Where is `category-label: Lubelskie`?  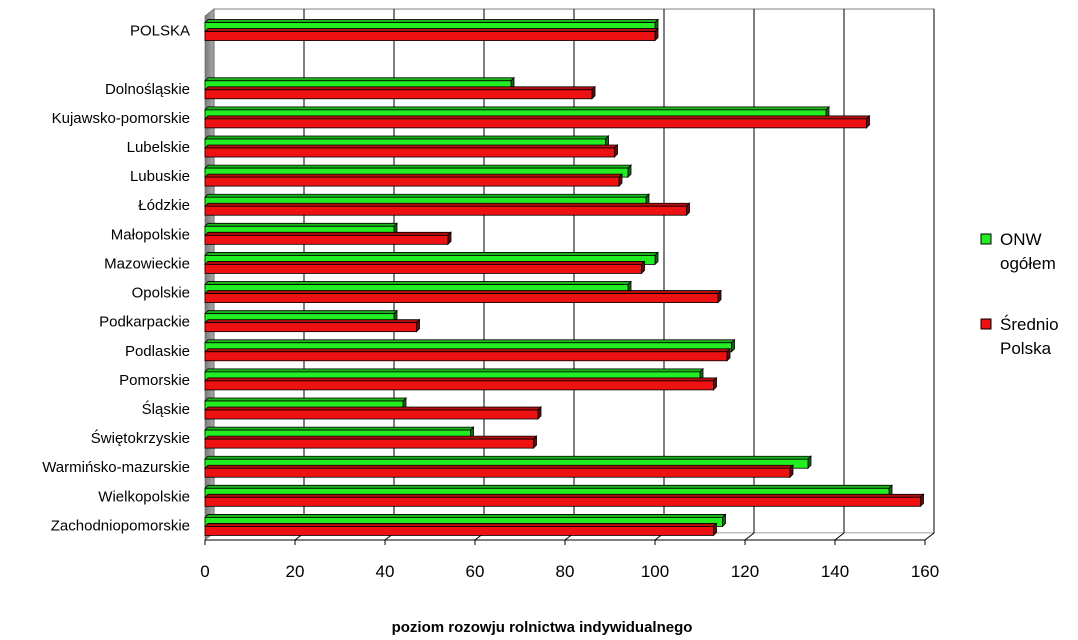 category-label: Lubelskie is located at coordinates (158, 147).